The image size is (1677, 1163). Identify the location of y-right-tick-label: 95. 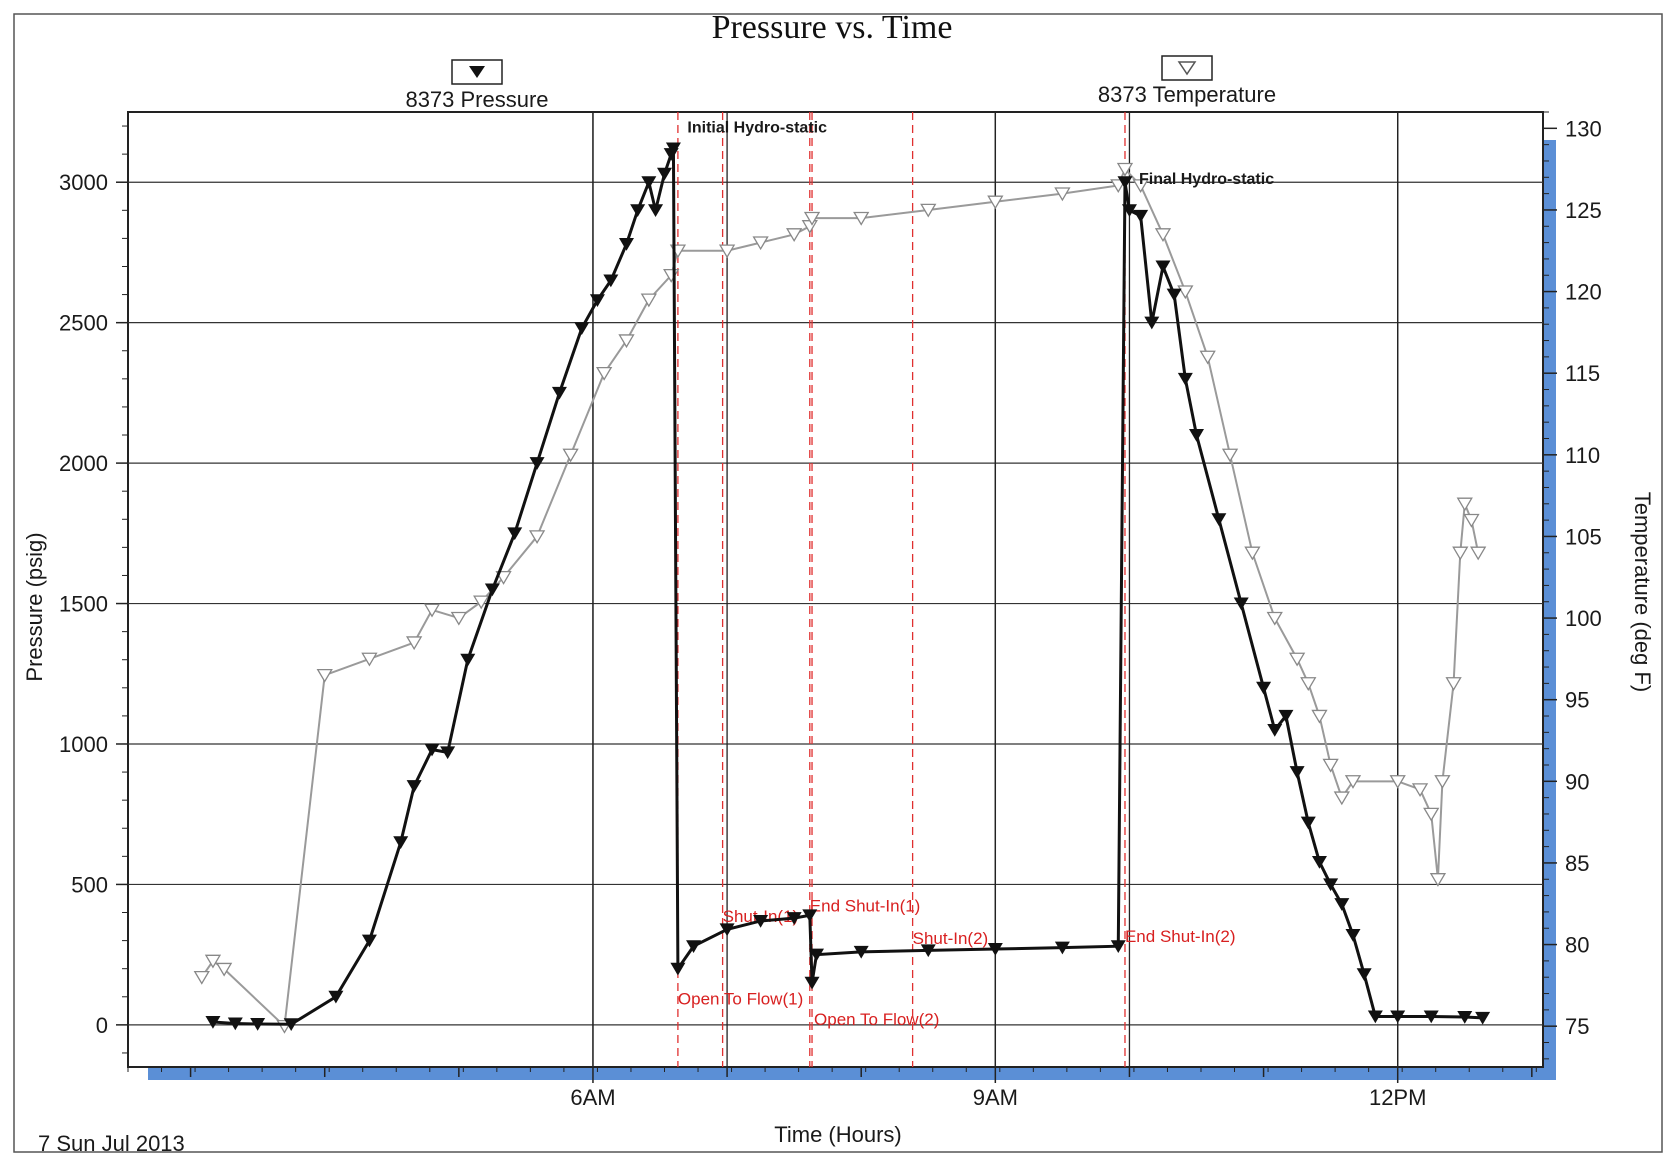
(1577, 700).